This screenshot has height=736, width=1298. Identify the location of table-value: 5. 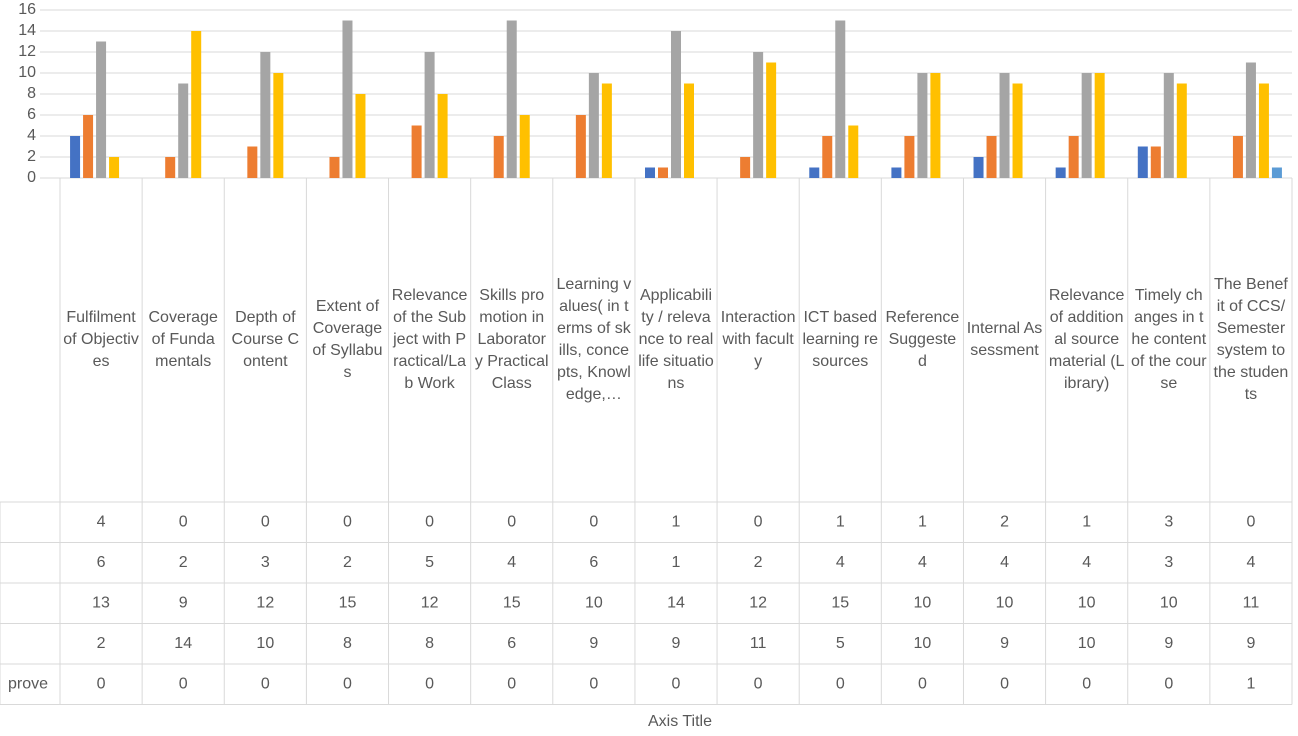
(429, 562).